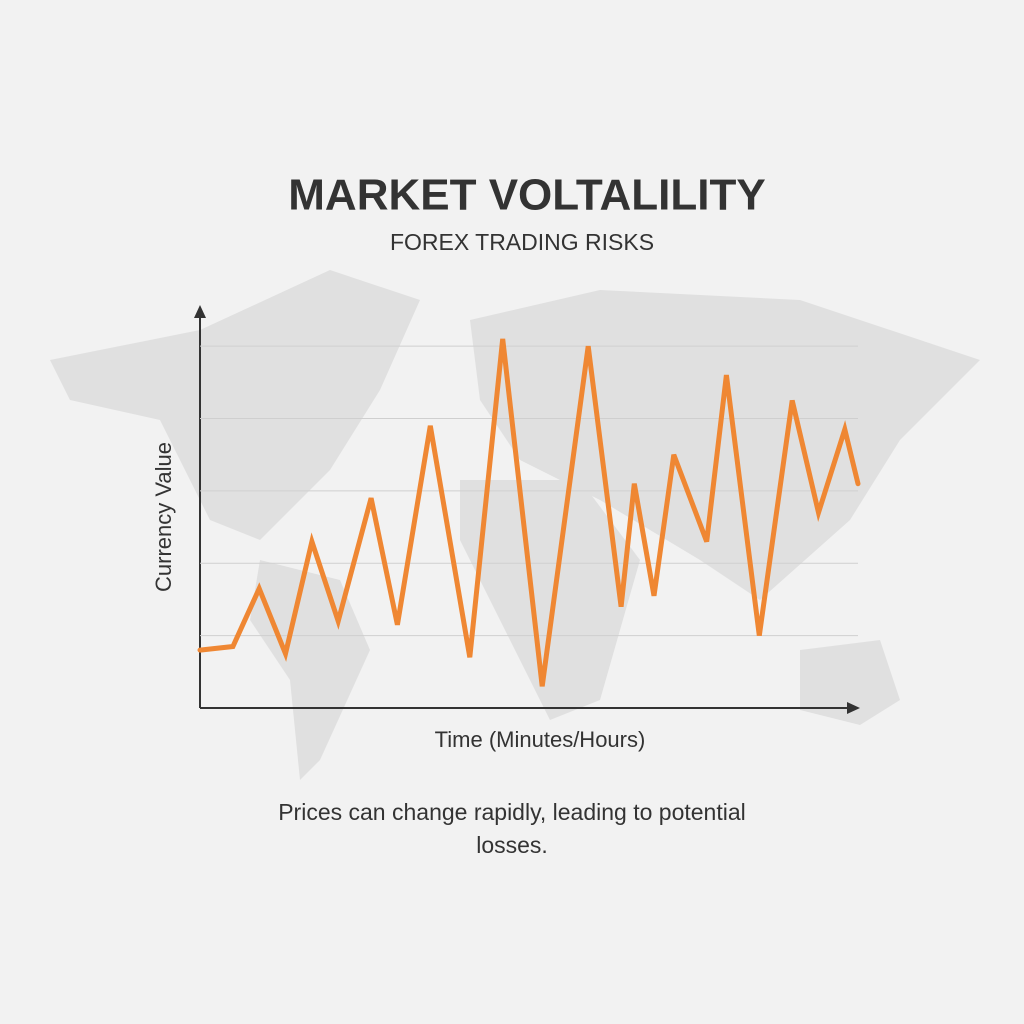 This screenshot has width=1024, height=1024. Describe the element at coordinates (853, 708) in the screenshot. I see `x-axis-arrow` at that location.